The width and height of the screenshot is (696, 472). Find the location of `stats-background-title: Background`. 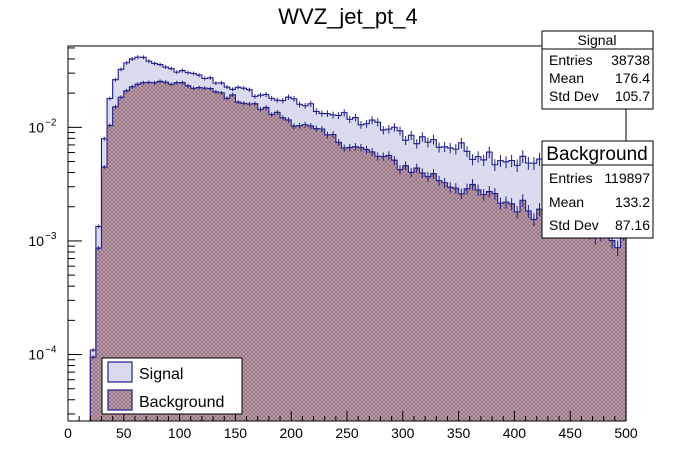

stats-background-title: Background is located at coordinates (596, 154).